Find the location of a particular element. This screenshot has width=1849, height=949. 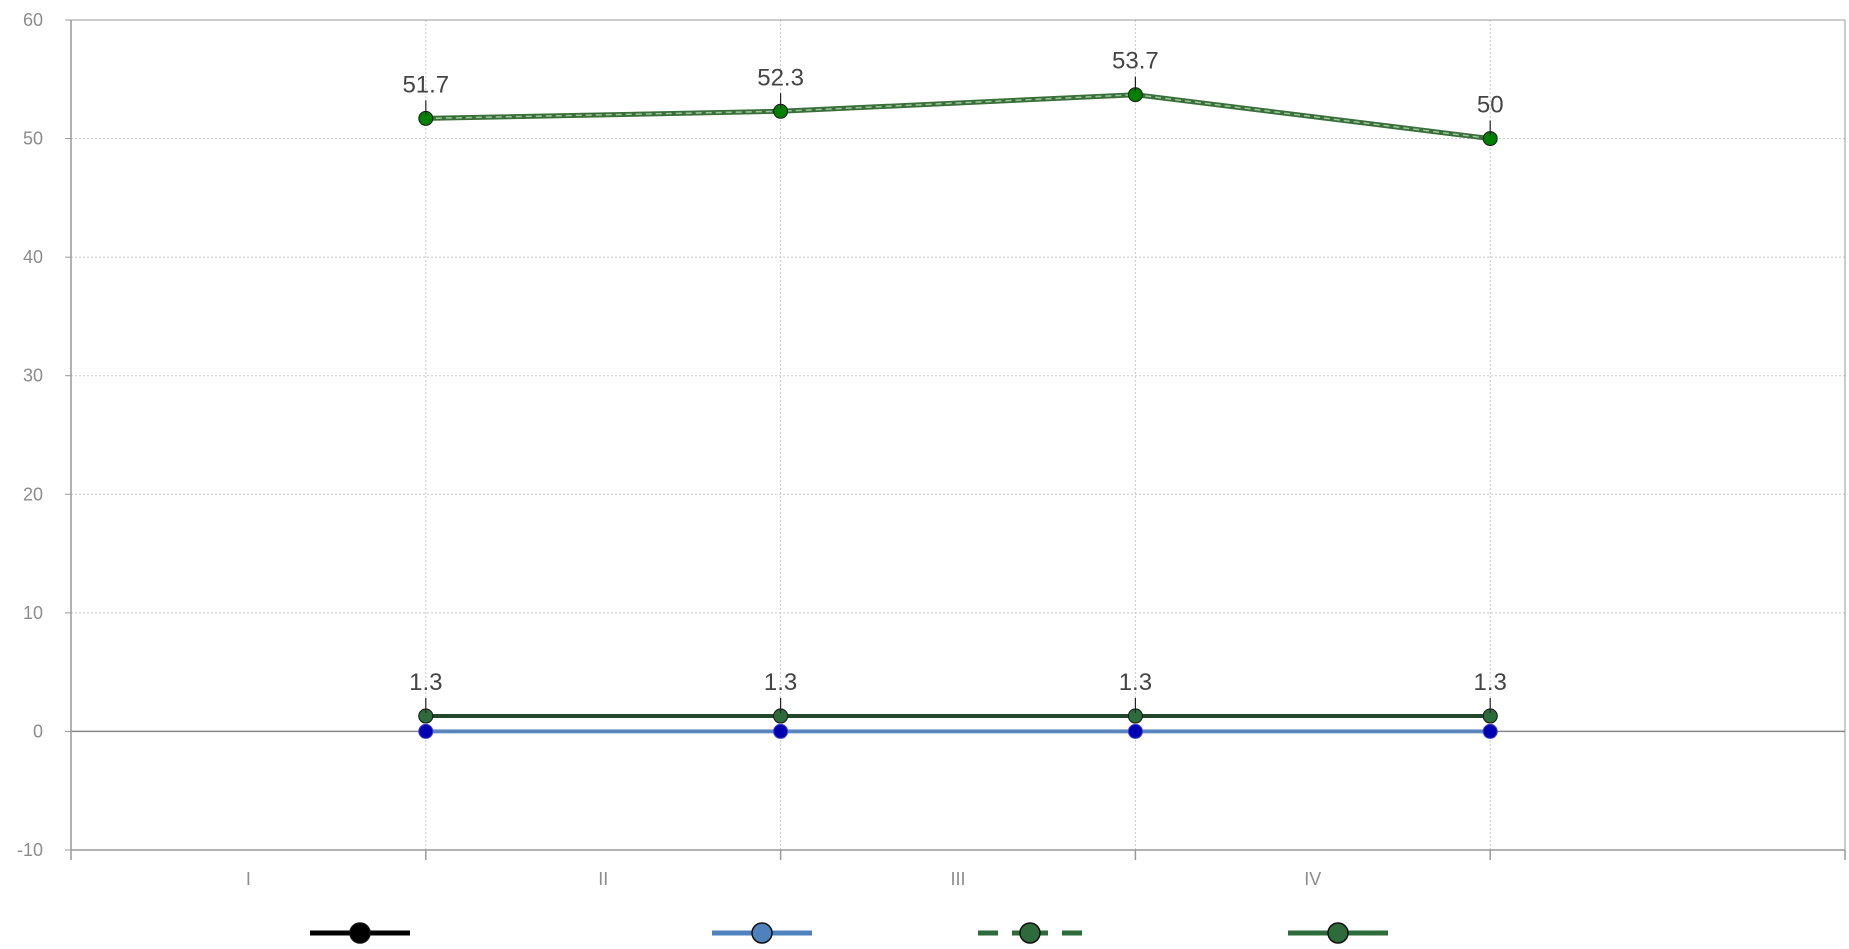

data-label: 51.7 is located at coordinates (425, 84).